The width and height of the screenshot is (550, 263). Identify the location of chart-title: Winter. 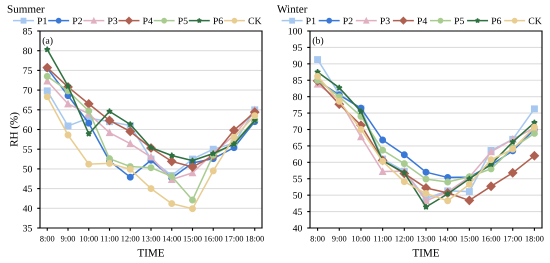
(292, 9).